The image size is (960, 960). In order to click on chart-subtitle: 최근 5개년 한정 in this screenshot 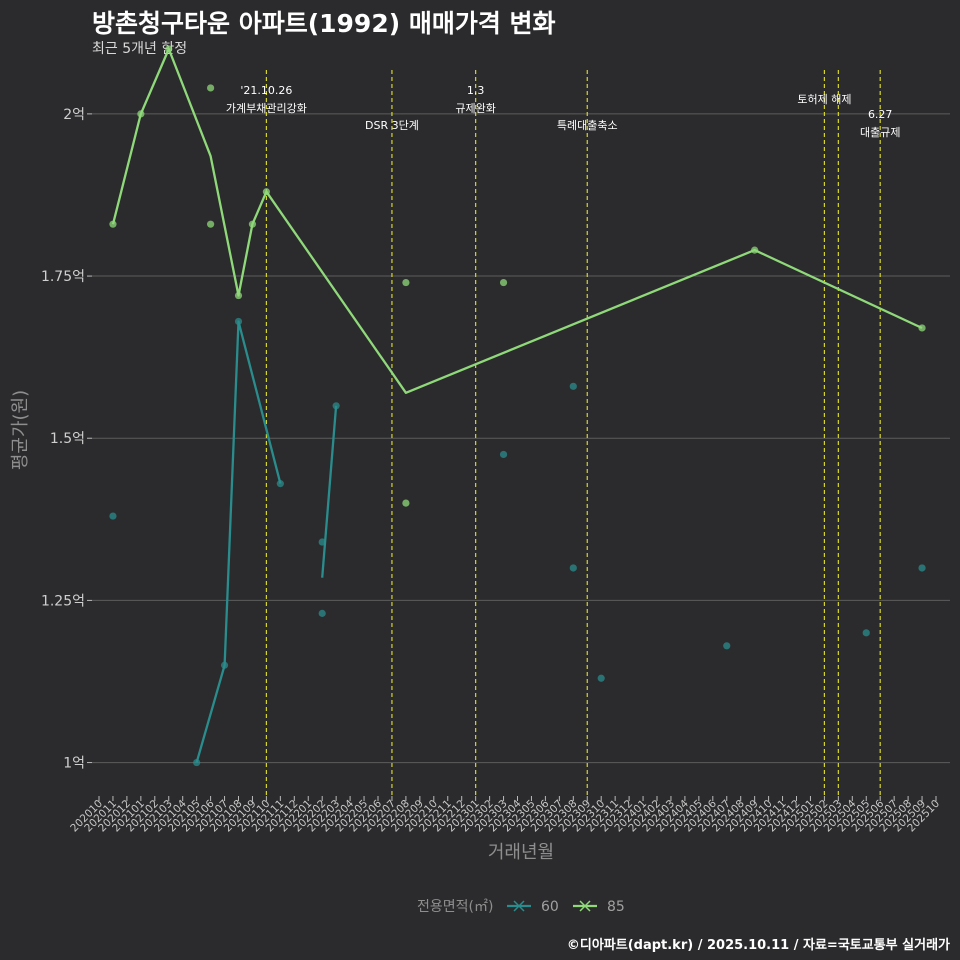, I will do `click(140, 49)`.